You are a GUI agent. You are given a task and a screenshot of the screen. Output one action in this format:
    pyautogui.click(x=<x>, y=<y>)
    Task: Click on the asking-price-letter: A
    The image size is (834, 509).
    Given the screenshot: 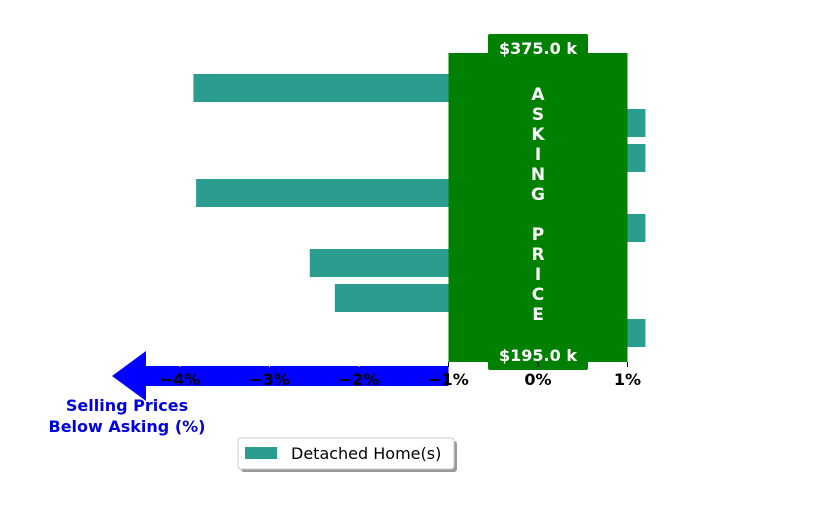 What is the action you would take?
    pyautogui.click(x=538, y=95)
    